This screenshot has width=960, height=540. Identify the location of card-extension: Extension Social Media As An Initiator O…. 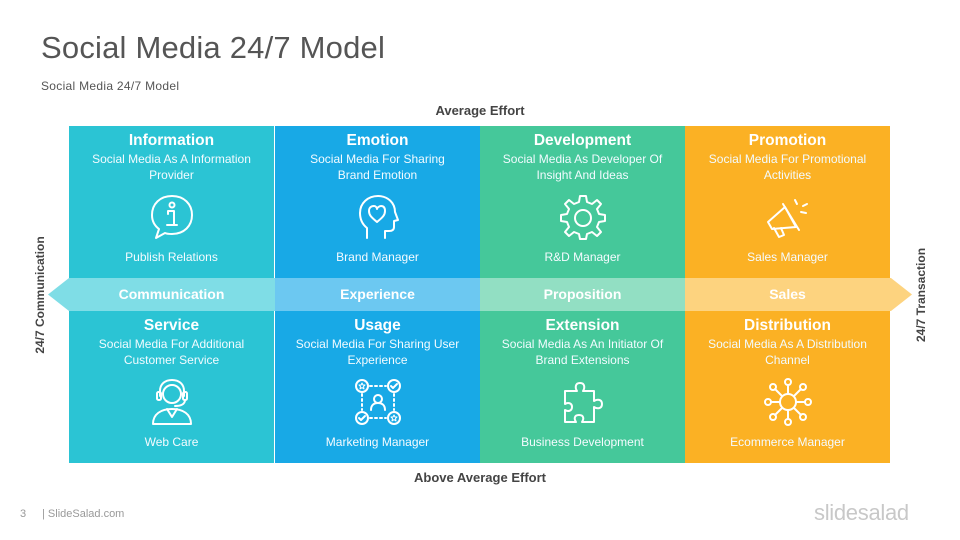
(582, 387).